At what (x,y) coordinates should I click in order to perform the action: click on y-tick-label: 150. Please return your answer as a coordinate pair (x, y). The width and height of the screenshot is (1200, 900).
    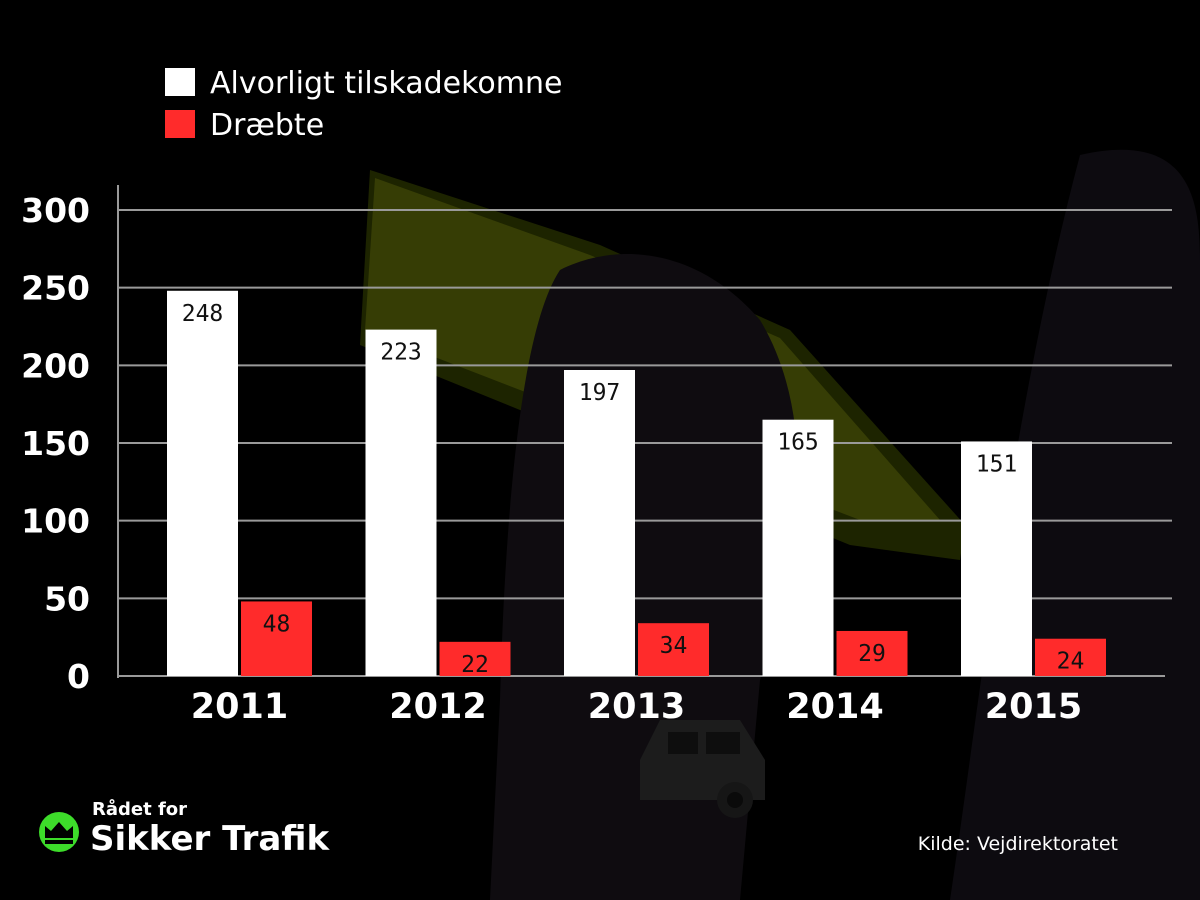
    Looking at the image, I should click on (55, 443).